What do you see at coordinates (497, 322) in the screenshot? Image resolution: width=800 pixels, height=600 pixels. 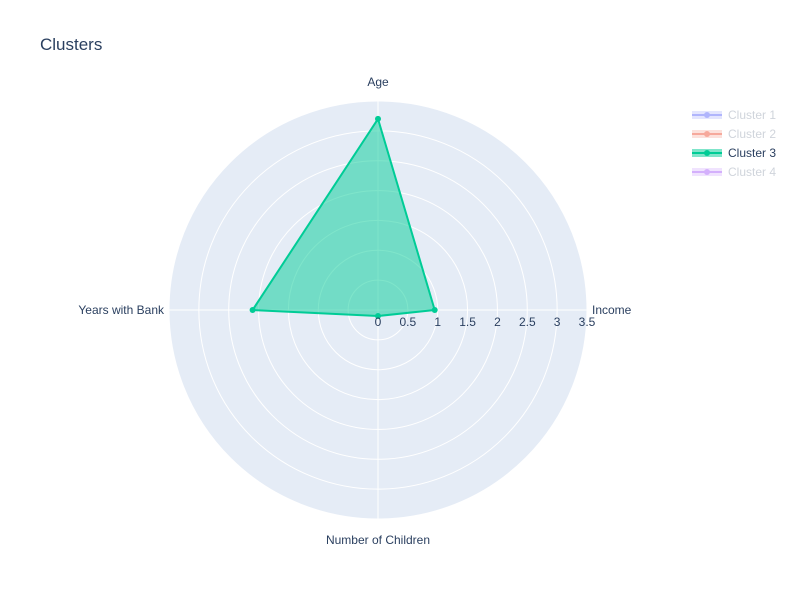 I see `radial-tick-label: 2` at bounding box center [497, 322].